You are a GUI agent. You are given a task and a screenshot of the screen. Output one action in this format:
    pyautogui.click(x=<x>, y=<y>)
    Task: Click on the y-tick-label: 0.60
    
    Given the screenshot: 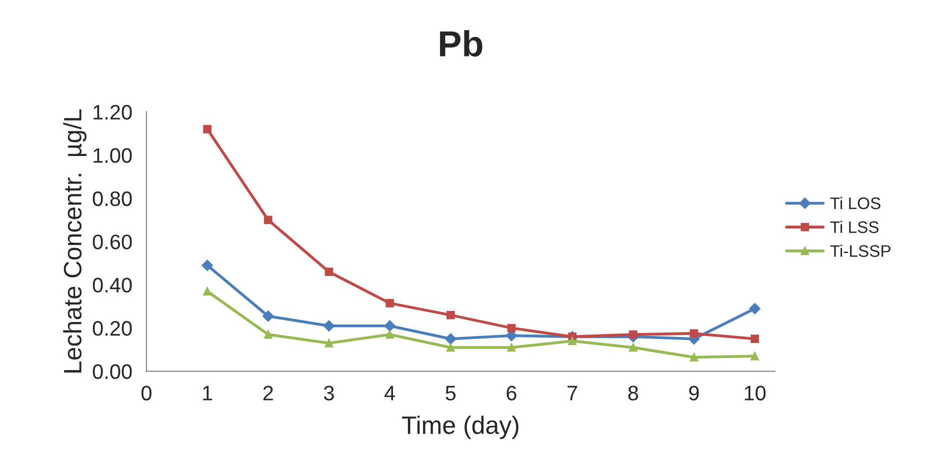 What is the action you would take?
    pyautogui.click(x=112, y=242)
    